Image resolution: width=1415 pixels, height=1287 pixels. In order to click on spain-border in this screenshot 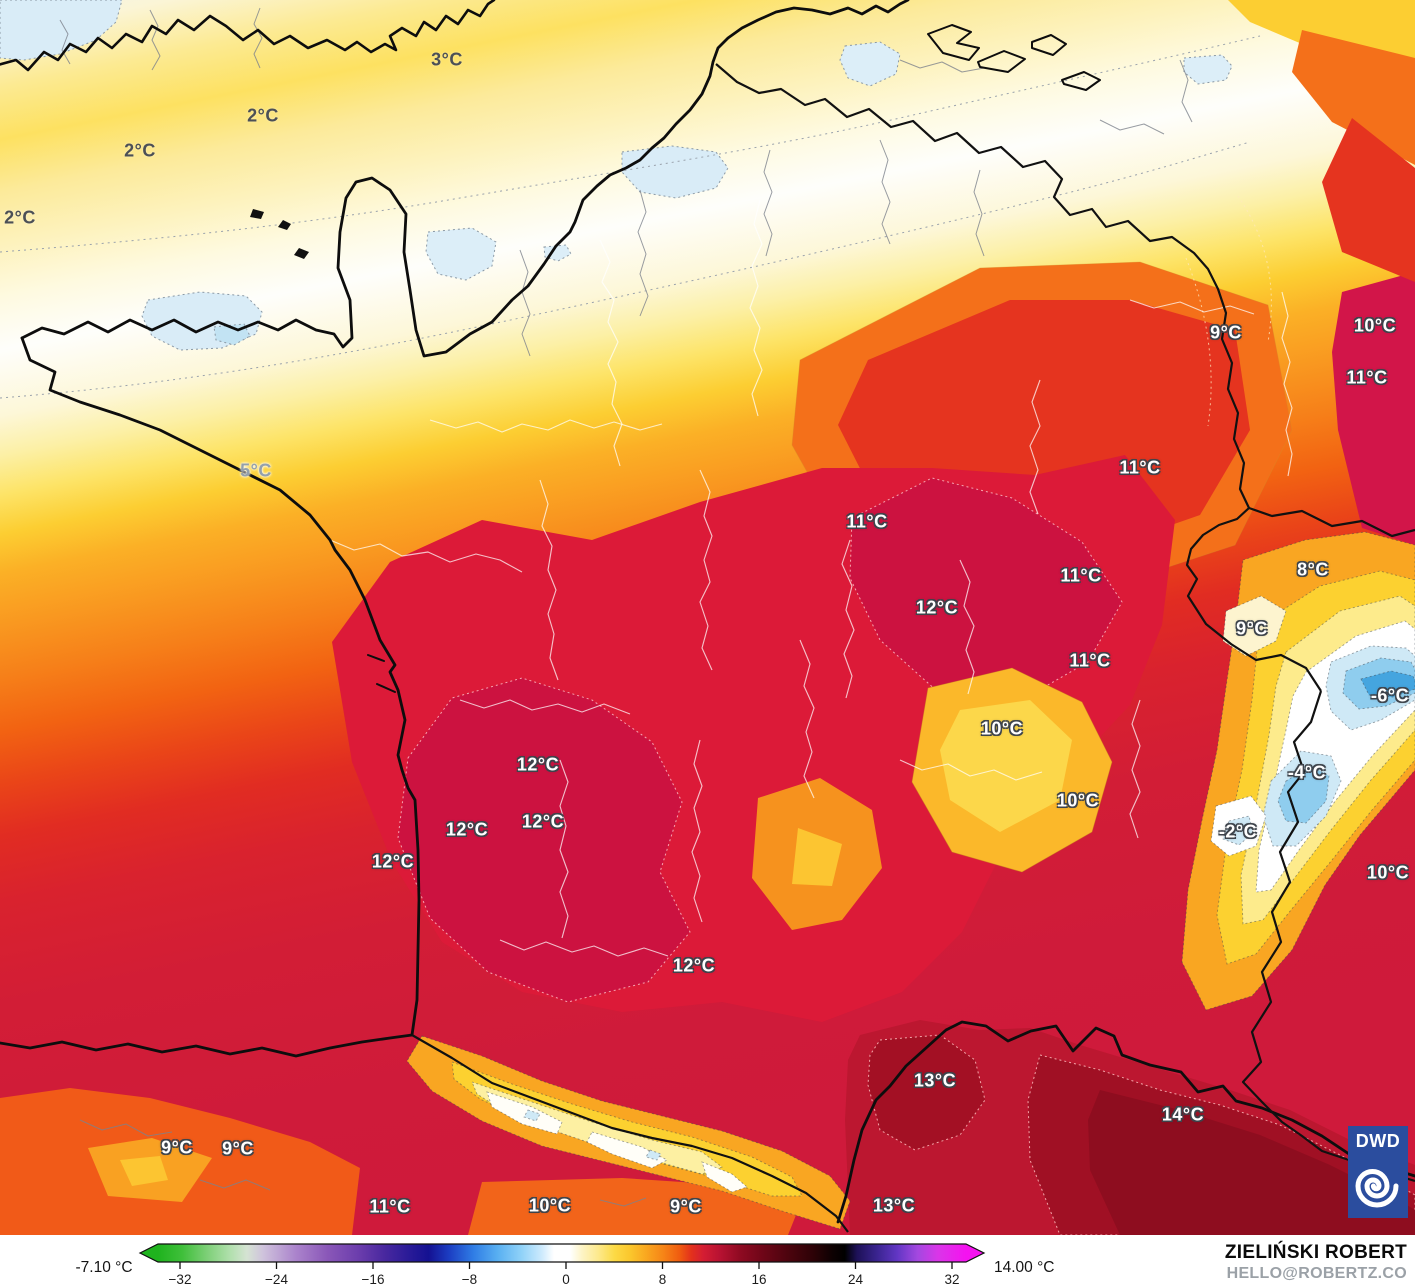, I will do `click(630, 1133)`.